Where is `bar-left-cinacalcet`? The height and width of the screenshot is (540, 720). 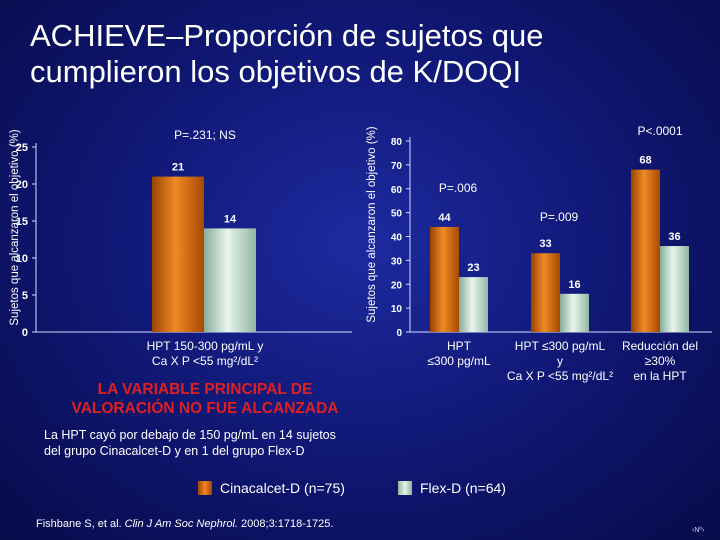 bar-left-cinacalcet is located at coordinates (178, 254).